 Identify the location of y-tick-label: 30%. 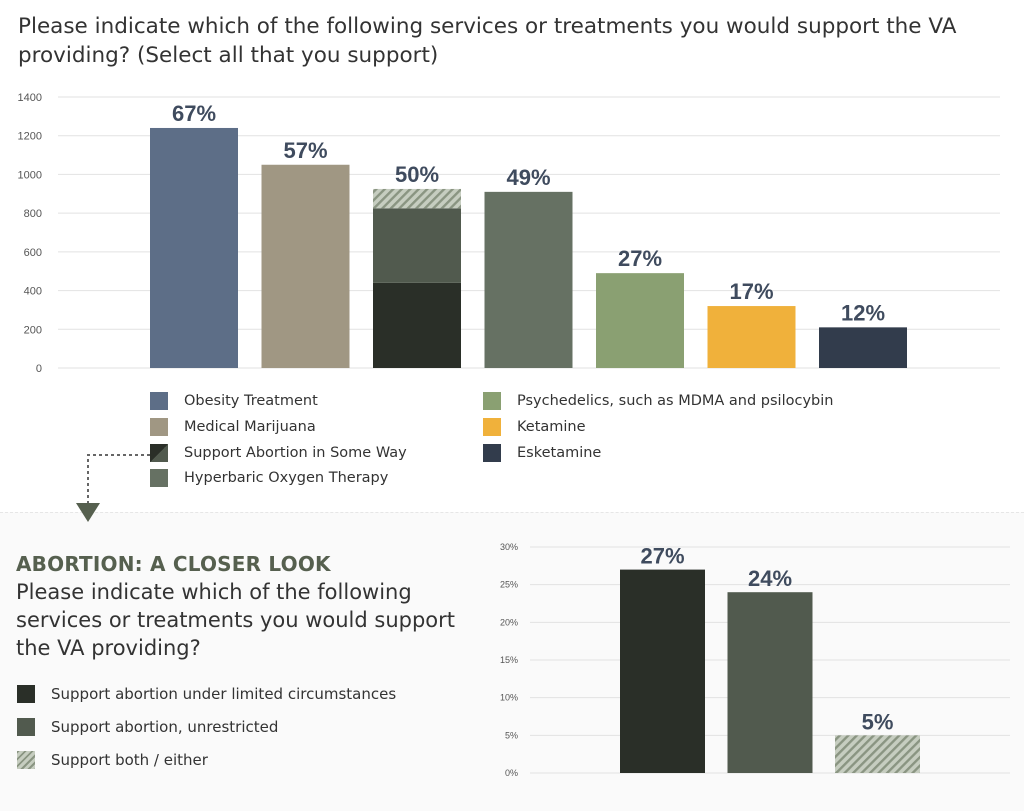
(509, 547).